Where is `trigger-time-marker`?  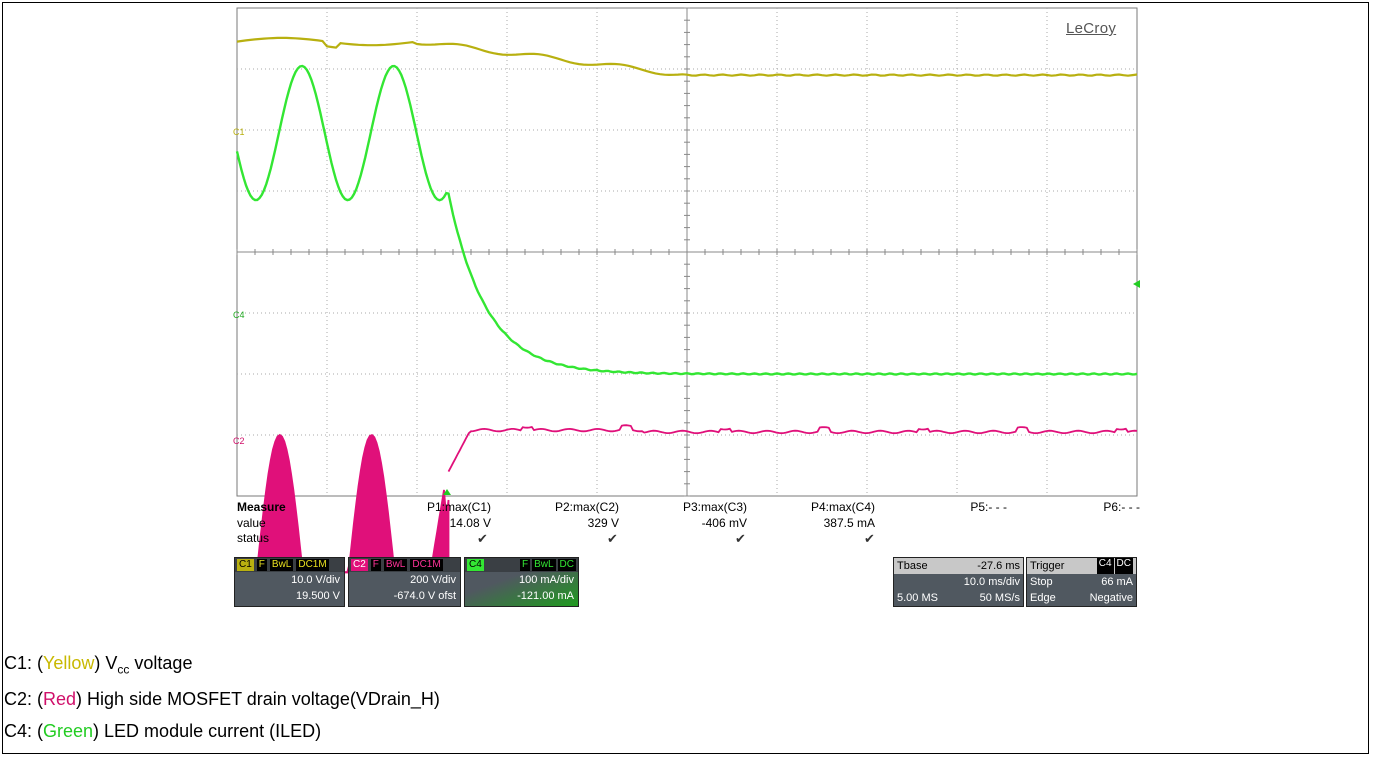 trigger-time-marker is located at coordinates (447, 492).